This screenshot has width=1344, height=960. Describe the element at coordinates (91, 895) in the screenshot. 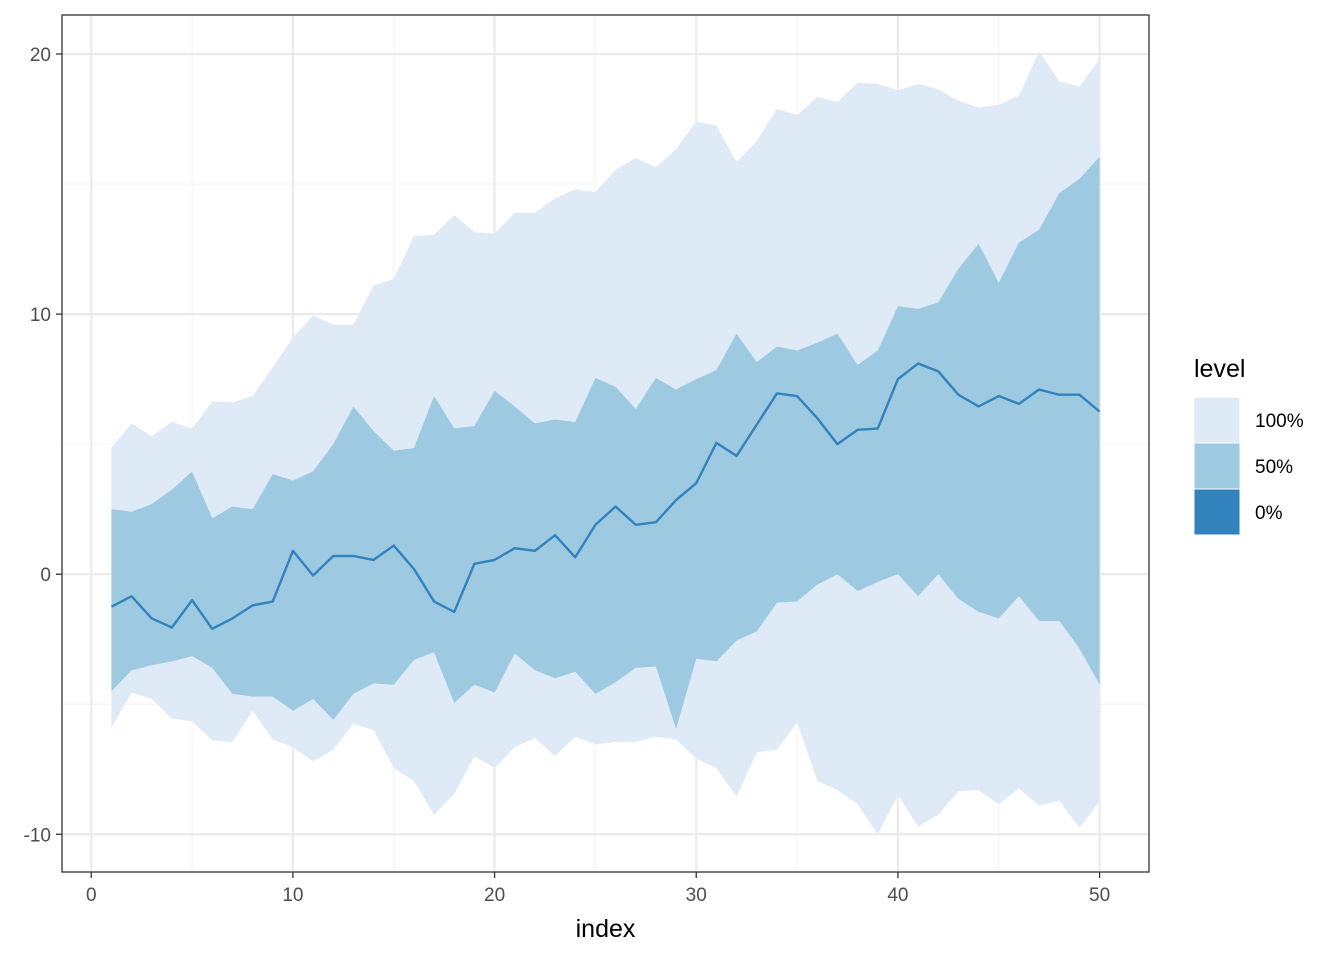

I see `x-tick-label: 0` at that location.